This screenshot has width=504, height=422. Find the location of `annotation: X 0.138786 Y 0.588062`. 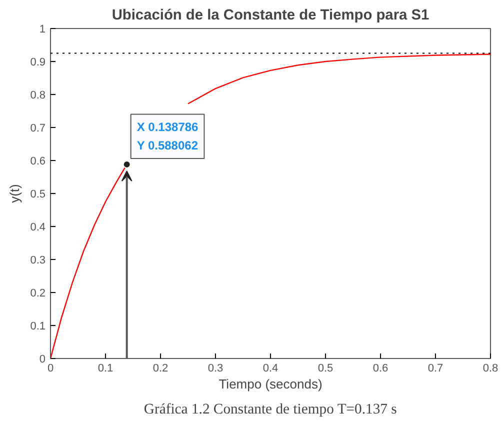

annotation: X 0.138786 Y 0.588062 is located at coordinates (167, 136).